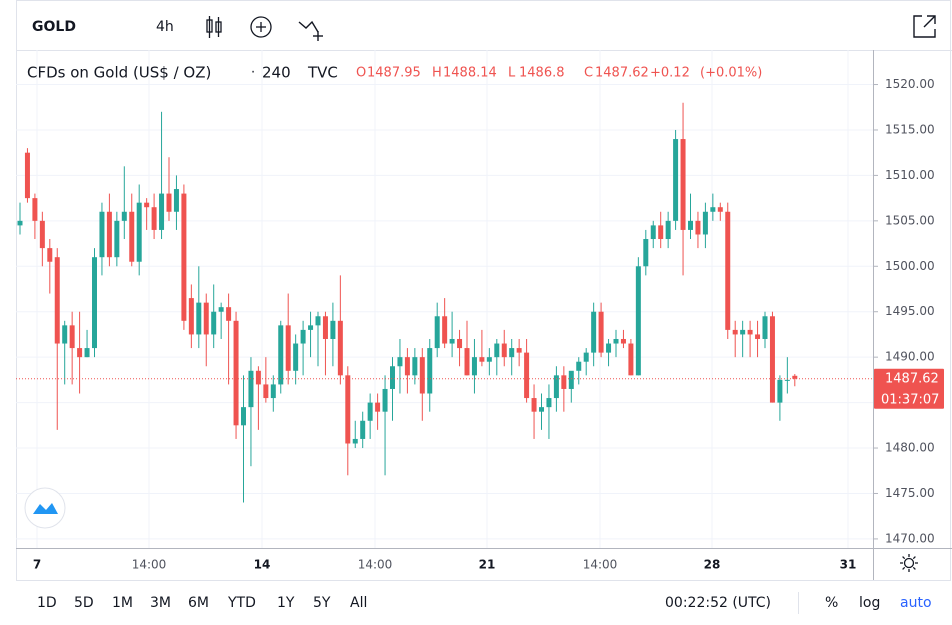 This screenshot has width=952, height=625. I want to click on x-tick-label: 28, so click(712, 565).